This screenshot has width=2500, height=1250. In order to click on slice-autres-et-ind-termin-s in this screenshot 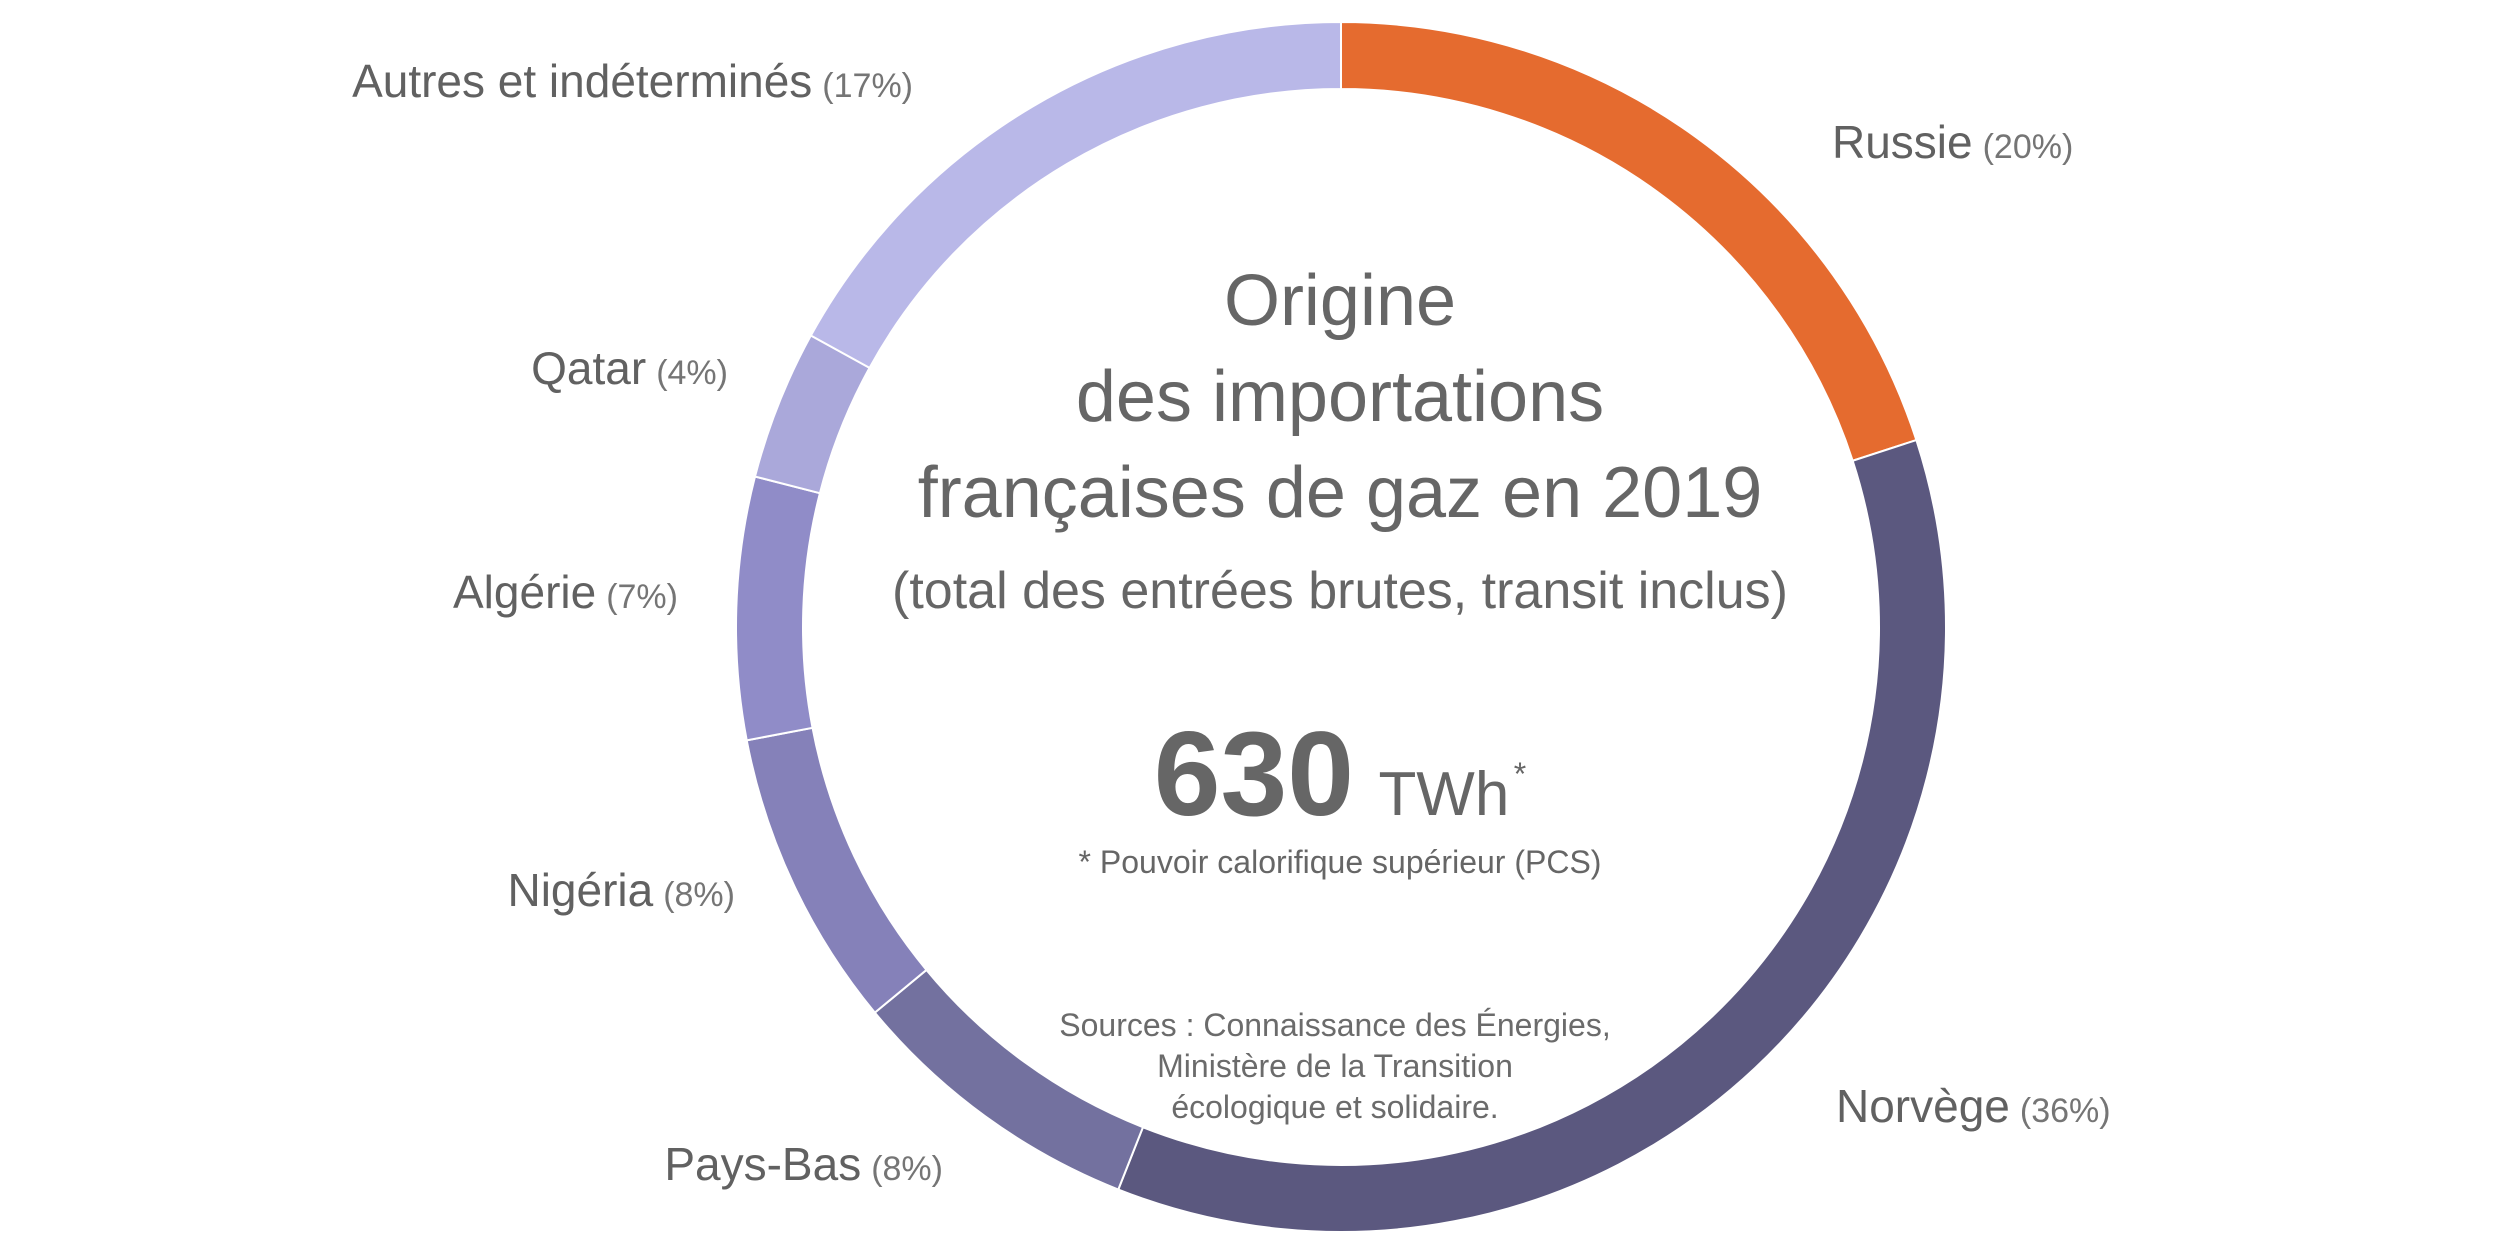, I will do `click(1075, 195)`.